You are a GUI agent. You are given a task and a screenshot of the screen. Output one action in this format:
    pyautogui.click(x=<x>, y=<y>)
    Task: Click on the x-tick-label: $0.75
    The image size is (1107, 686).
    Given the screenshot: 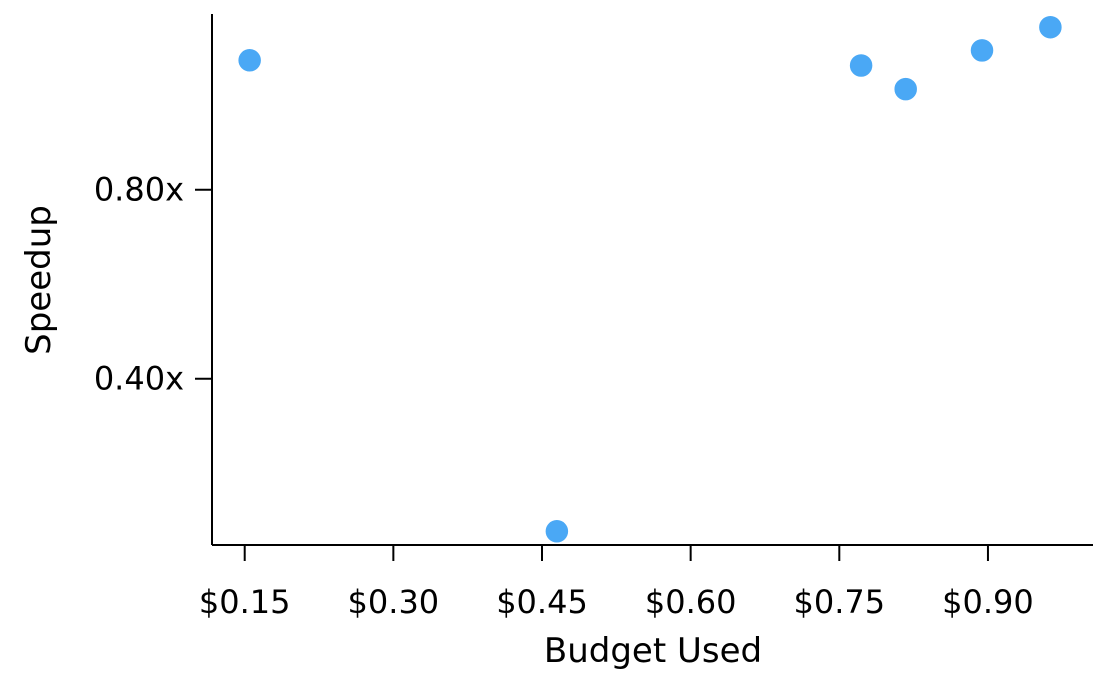 What is the action you would take?
    pyautogui.click(x=839, y=602)
    